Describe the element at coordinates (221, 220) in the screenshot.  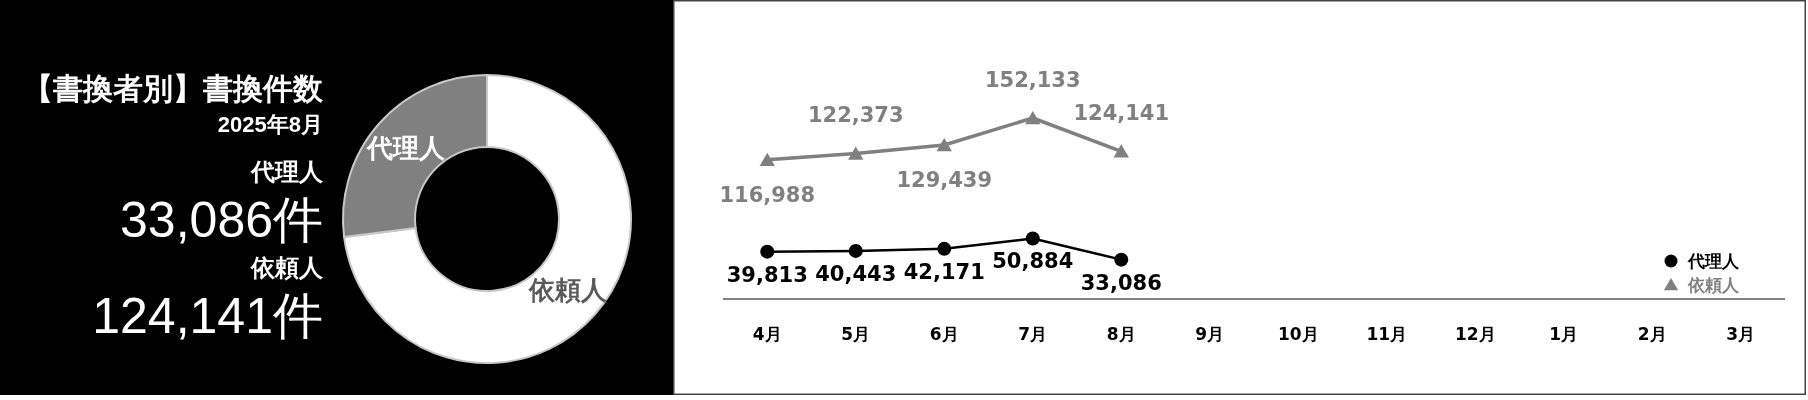
I see `text: 33,086件` at that location.